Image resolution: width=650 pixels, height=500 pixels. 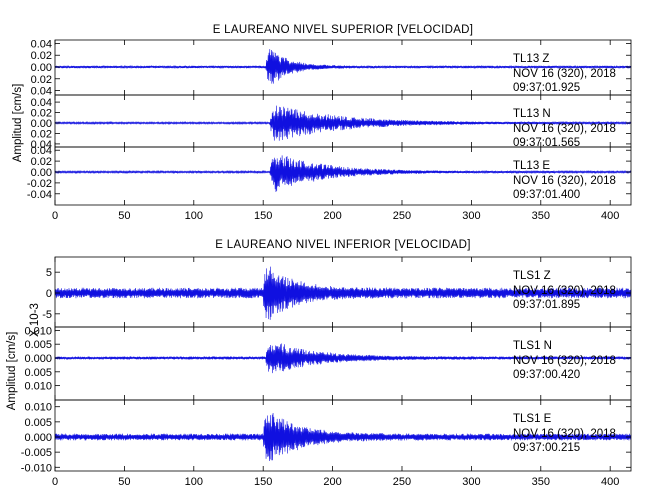 What do you see at coordinates (532, 114) in the screenshot?
I see `station-label: TL13 N` at bounding box center [532, 114].